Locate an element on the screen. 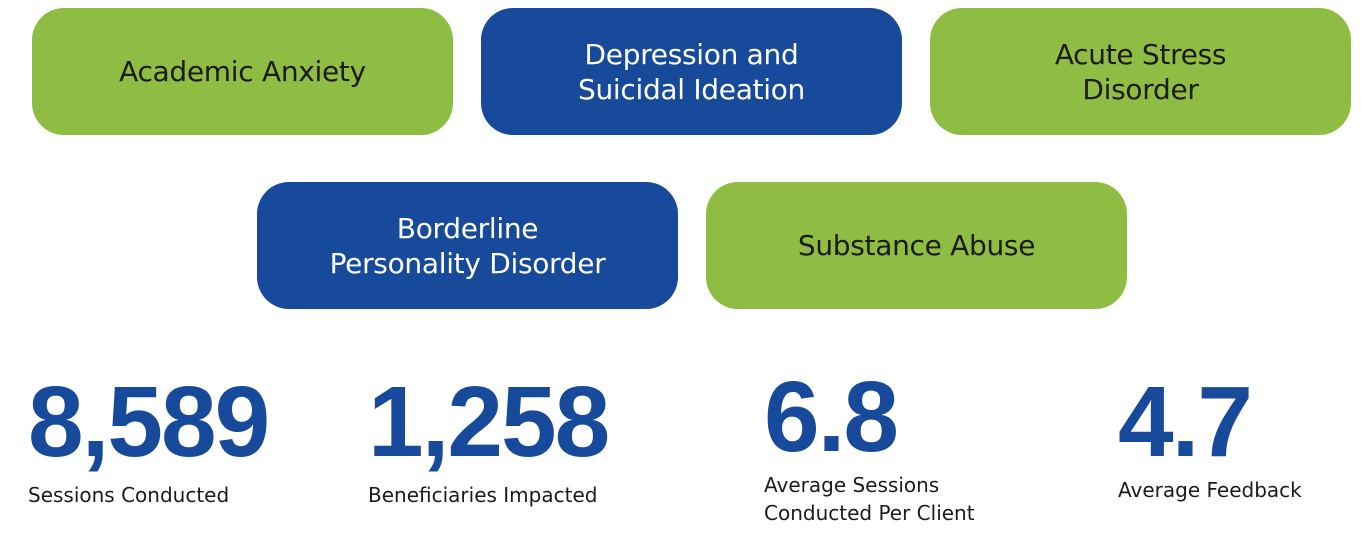  topic-label: Academic Anxiety is located at coordinates (242, 71).